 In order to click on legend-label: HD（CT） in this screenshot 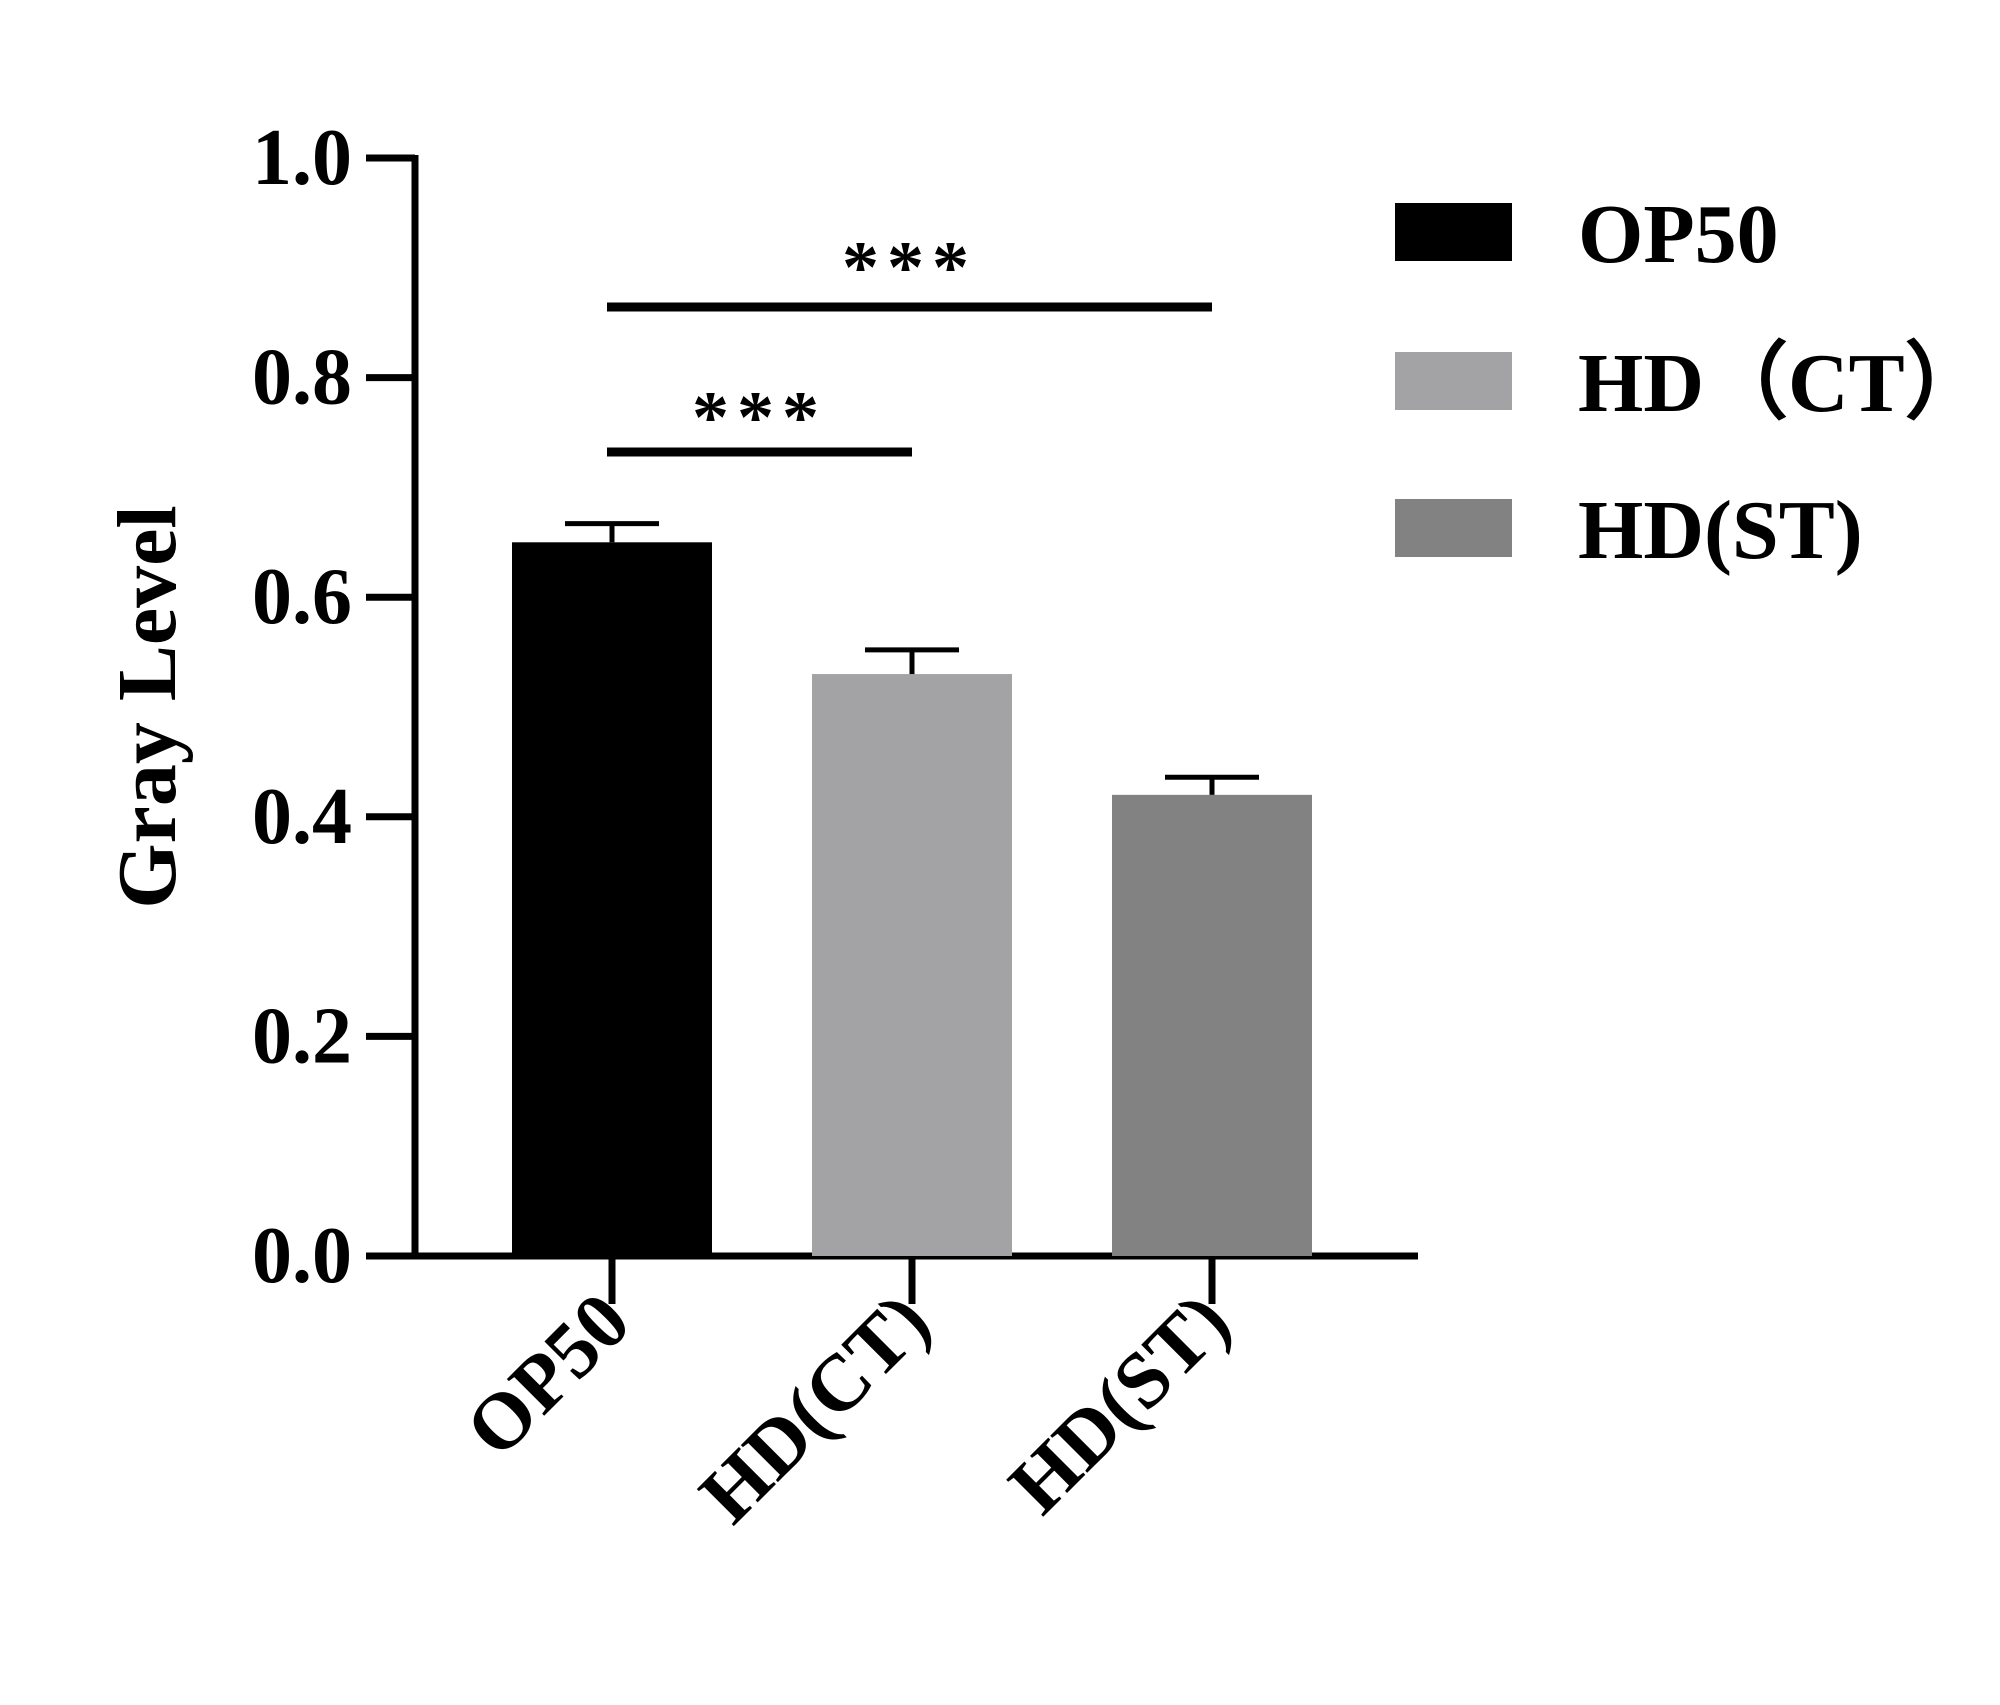, I will do `click(1783, 383)`.